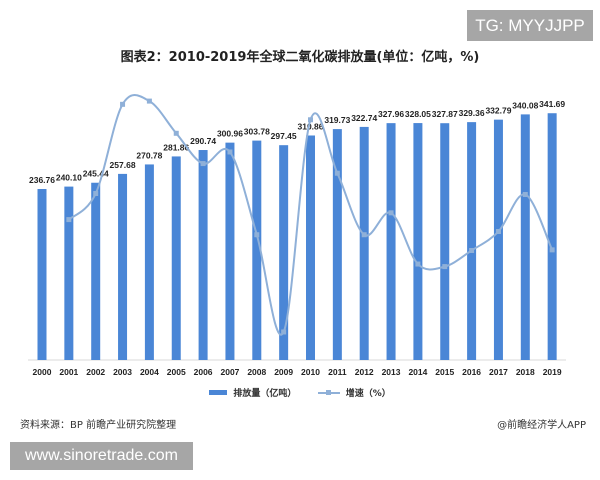  What do you see at coordinates (541, 425) in the screenshot?
I see `credit-note: @前瞻经济学人APP` at bounding box center [541, 425].